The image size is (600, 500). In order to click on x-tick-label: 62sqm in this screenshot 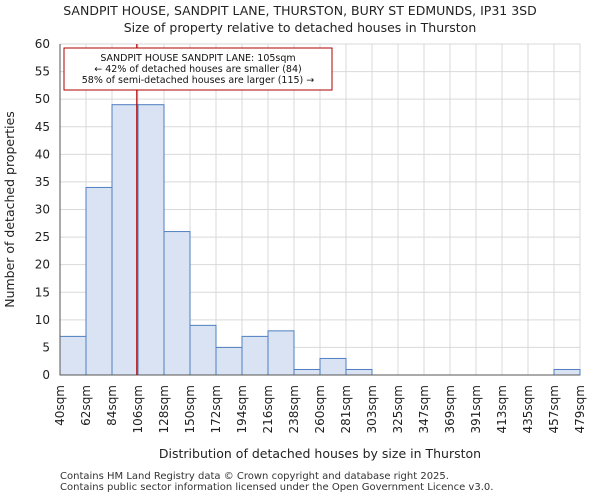, I will do `click(86, 405)`.